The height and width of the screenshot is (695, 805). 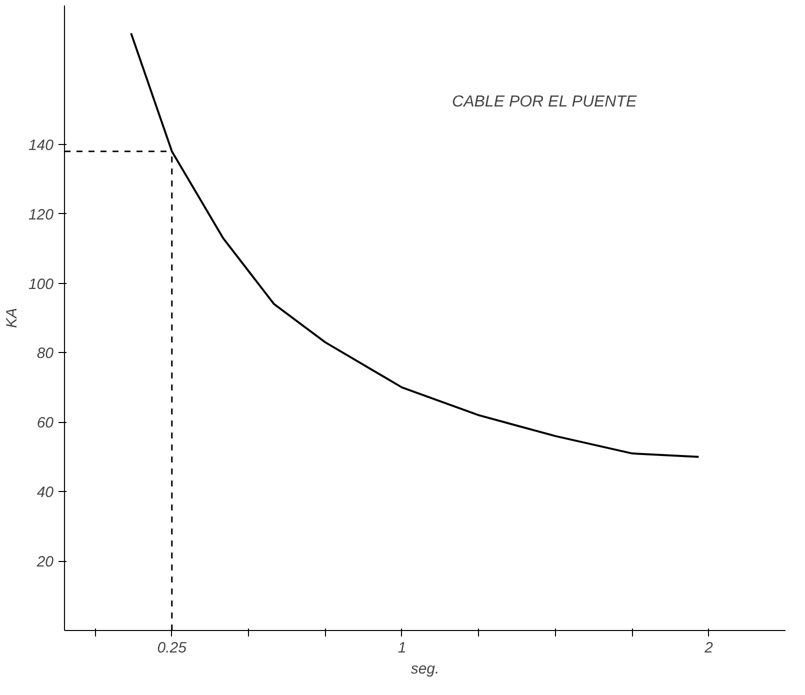 What do you see at coordinates (41, 284) in the screenshot?
I see `y-tick-label: 100` at bounding box center [41, 284].